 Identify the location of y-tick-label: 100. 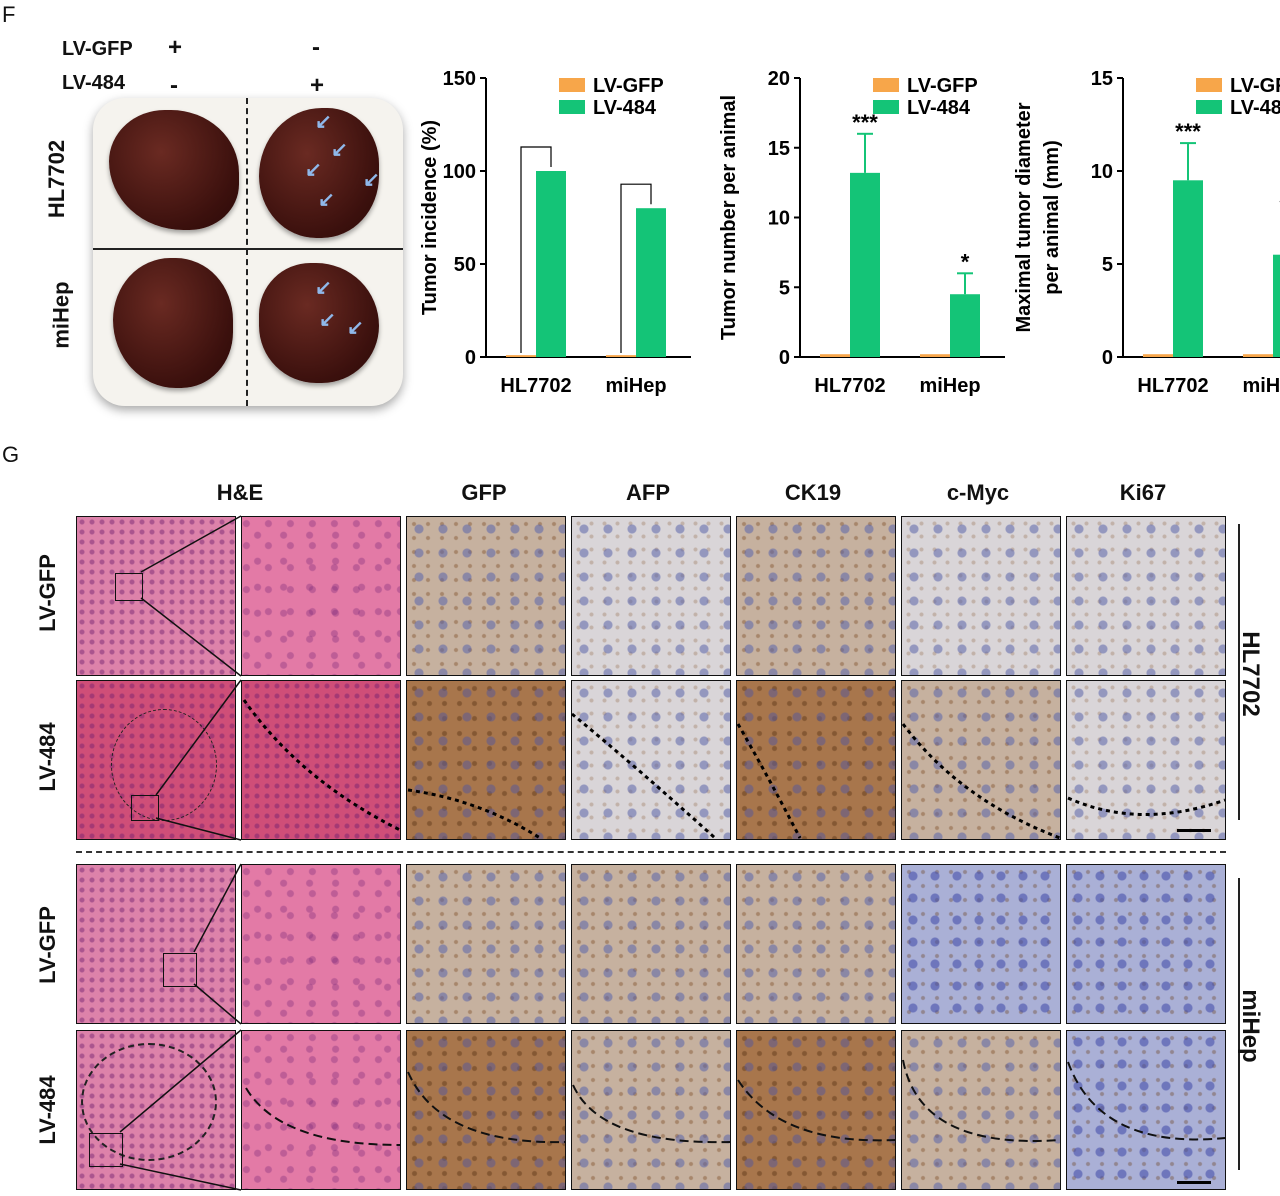
(459, 172).